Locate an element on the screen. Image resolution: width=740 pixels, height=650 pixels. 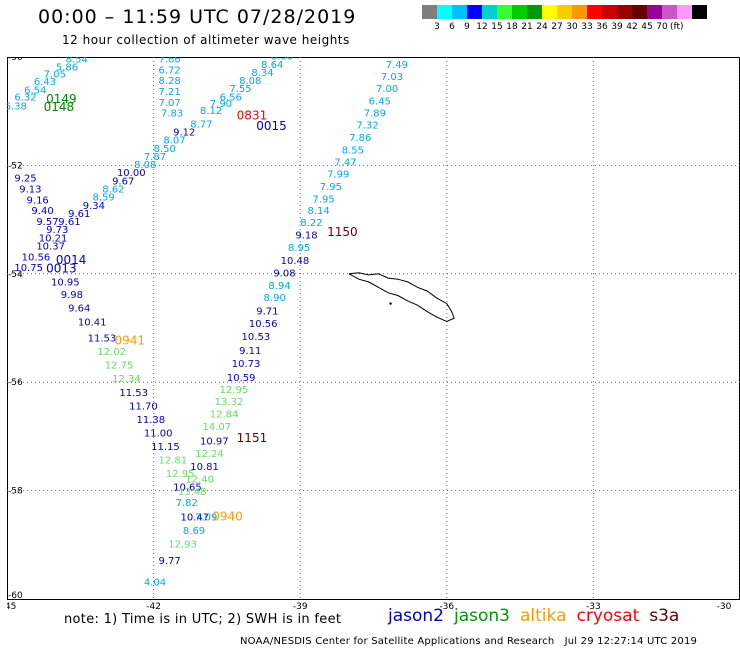
wave-height-label: 7.07 is located at coordinates (169, 103).